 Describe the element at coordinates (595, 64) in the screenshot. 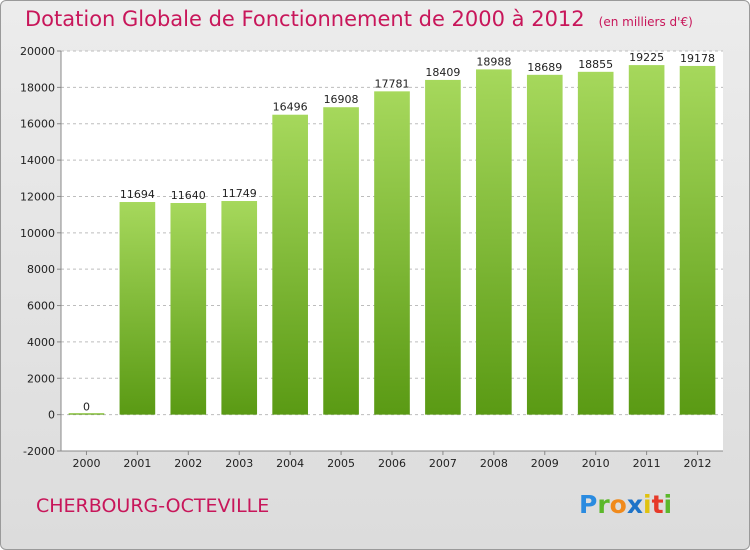

I see `data-label-2010: 18855` at that location.